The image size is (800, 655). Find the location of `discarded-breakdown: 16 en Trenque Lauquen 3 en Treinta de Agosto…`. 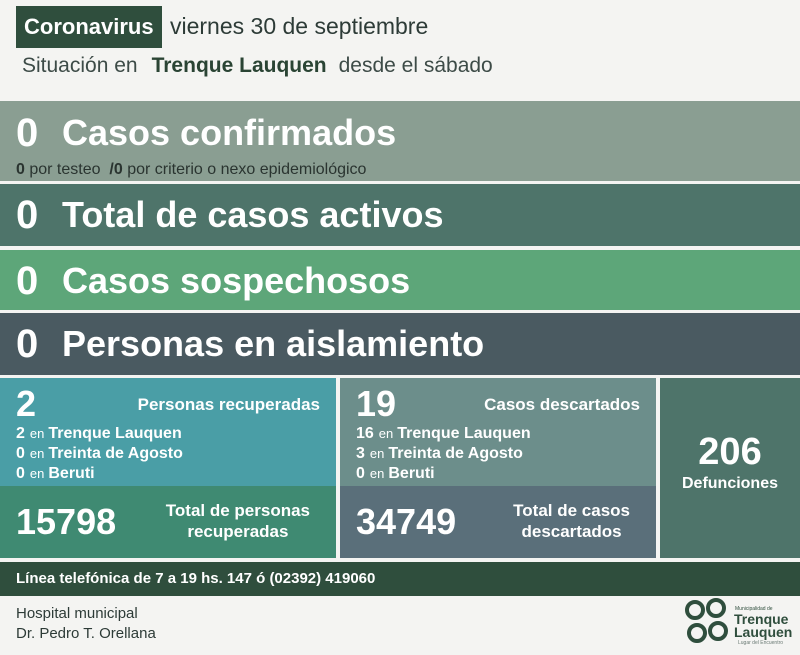

discarded-breakdown: 16 en Trenque Lauquen 3 en Treinta de Agosto… is located at coordinates (443, 454).